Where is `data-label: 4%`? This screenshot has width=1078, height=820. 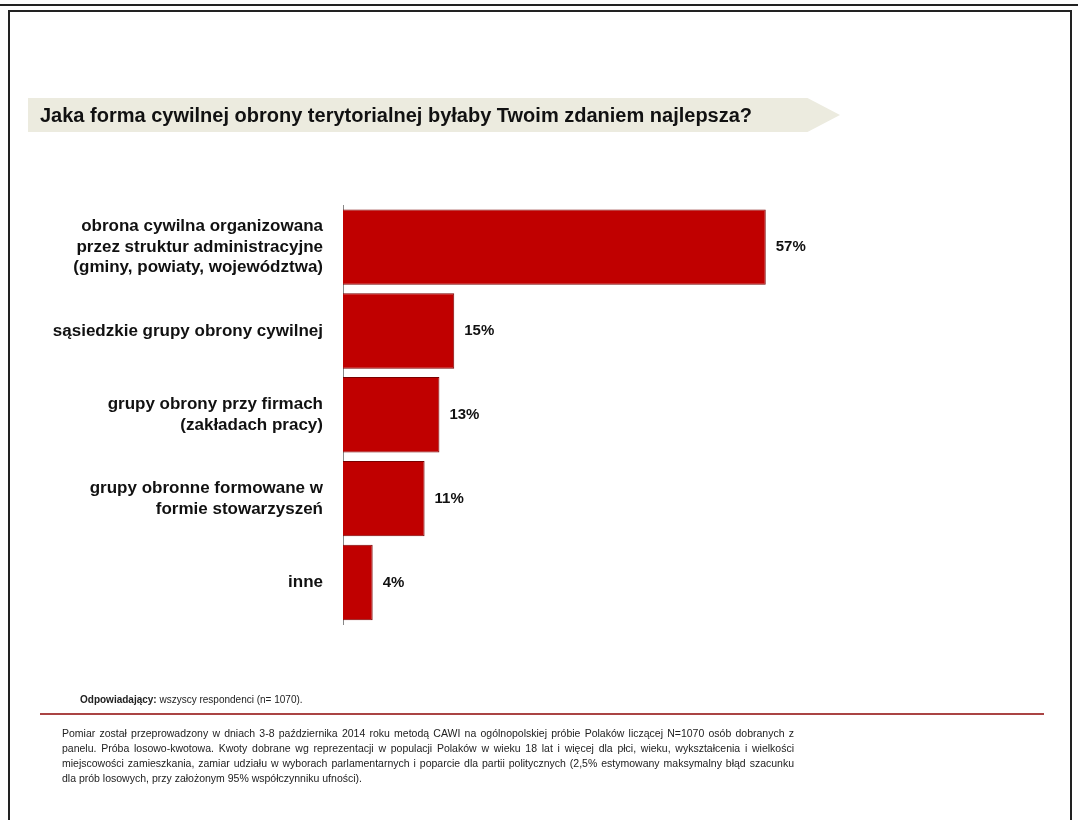 data-label: 4% is located at coordinates (393, 581).